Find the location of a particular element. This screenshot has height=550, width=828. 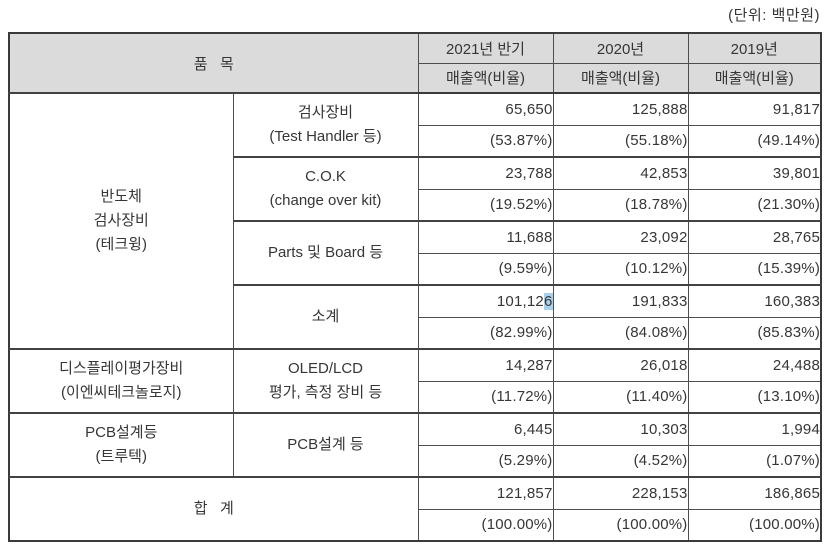

value-cell: 1,994 is located at coordinates (754, 429).